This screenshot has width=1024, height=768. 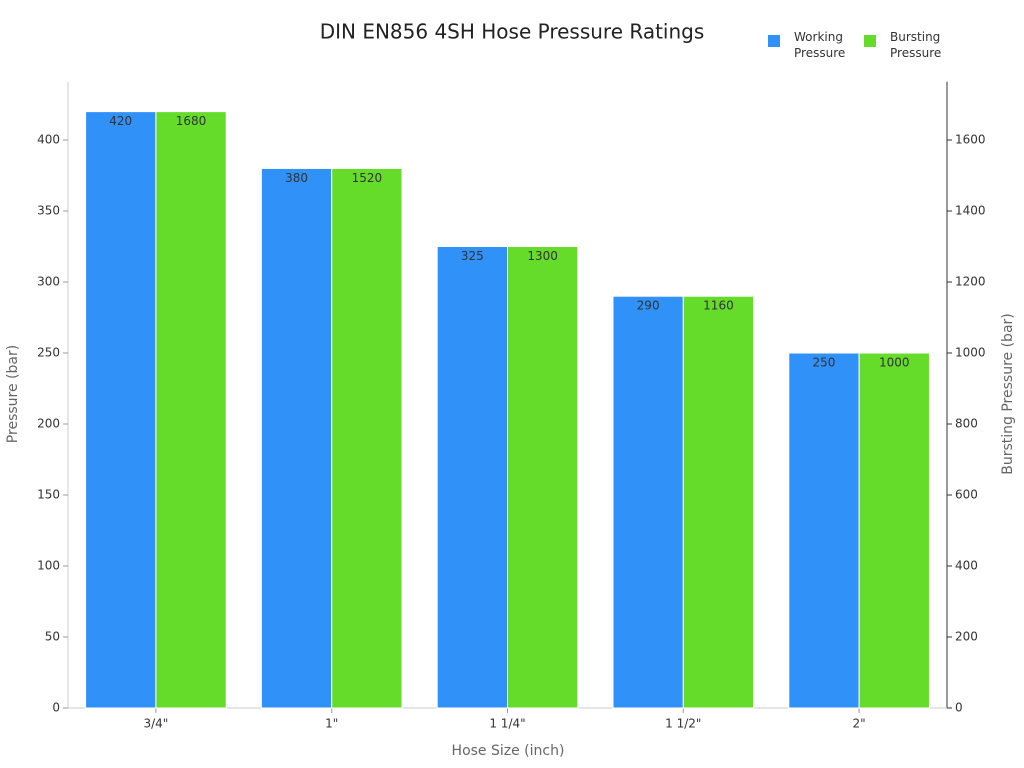 What do you see at coordinates (13, 394) in the screenshot?
I see `y-axis-label: Pressure (bar)` at bounding box center [13, 394].